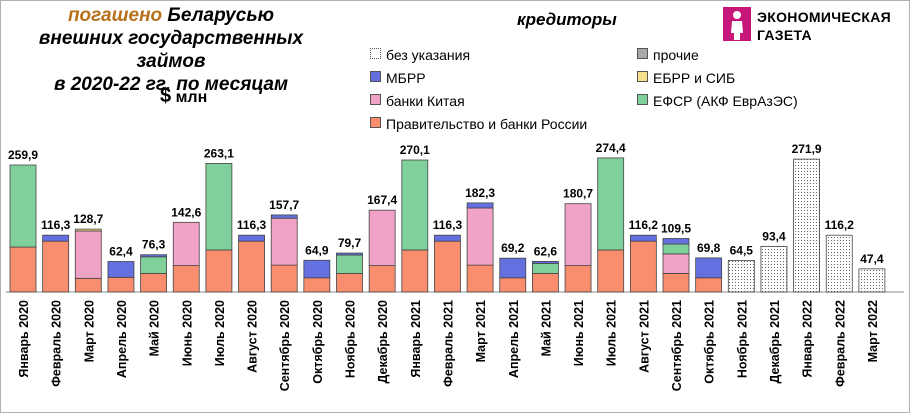 Image resolution: width=910 pixels, height=413 pixels. What do you see at coordinates (644, 336) in the screenshot?
I see `tick-label: Август 2021` at bounding box center [644, 336].